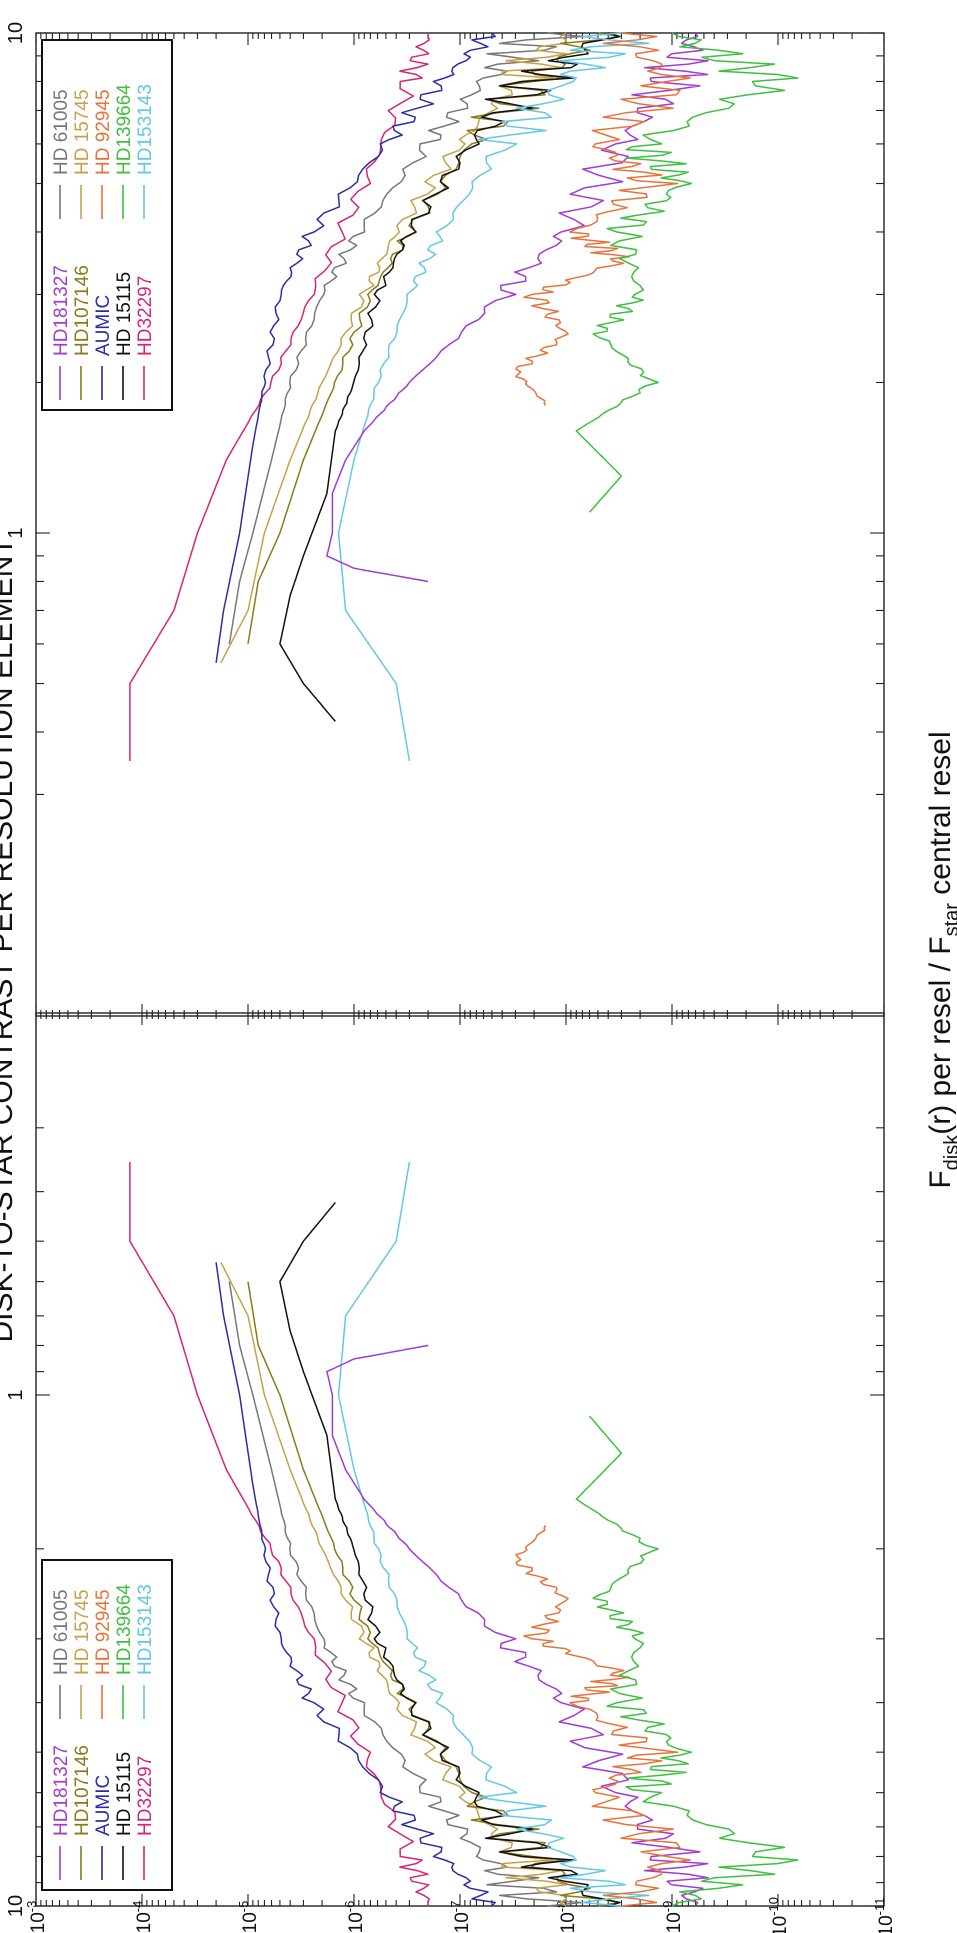  What do you see at coordinates (773, 1906) in the screenshot?
I see `y-tick-exponent: -10` at bounding box center [773, 1906].